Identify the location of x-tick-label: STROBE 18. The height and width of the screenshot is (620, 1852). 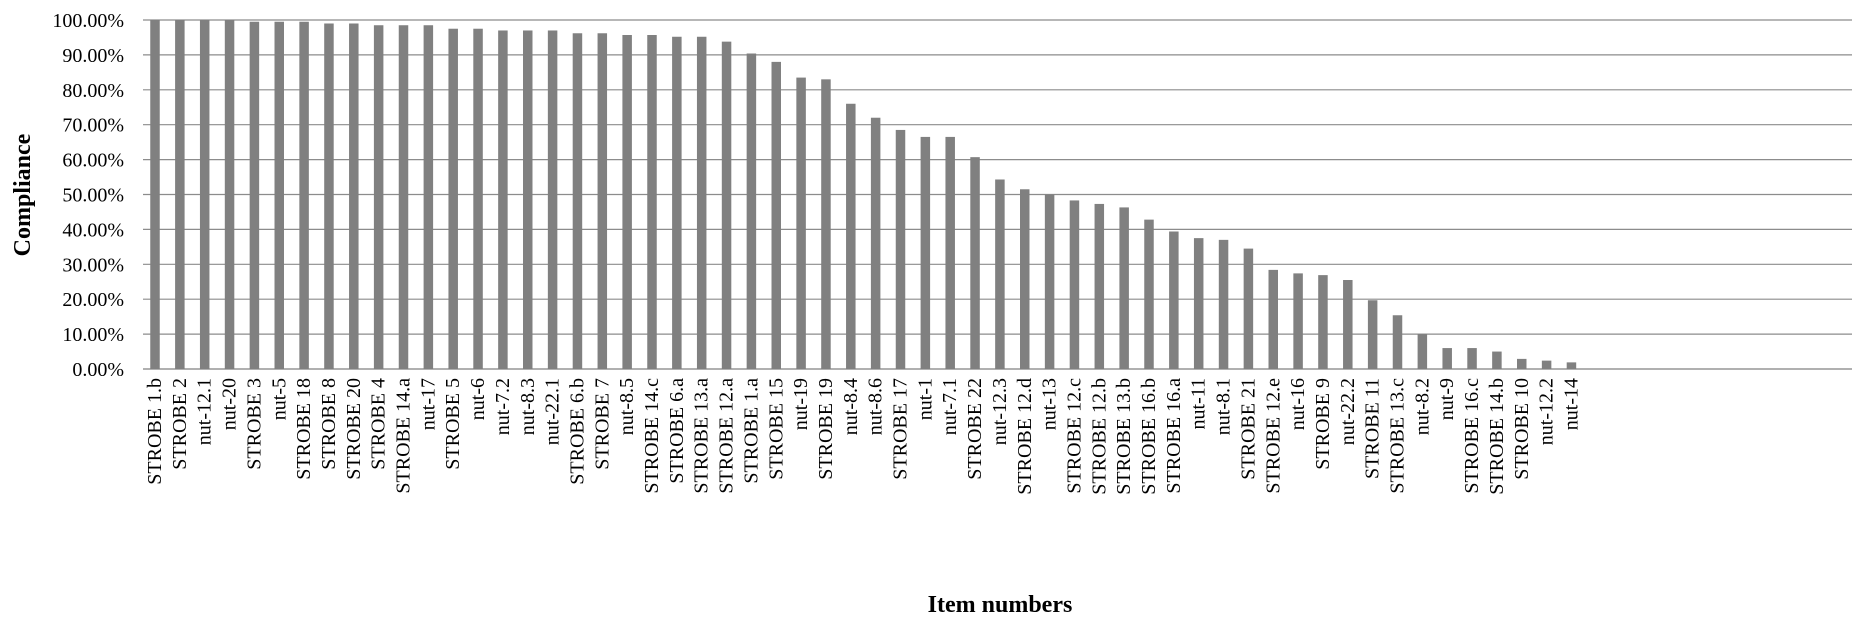
(304, 429).